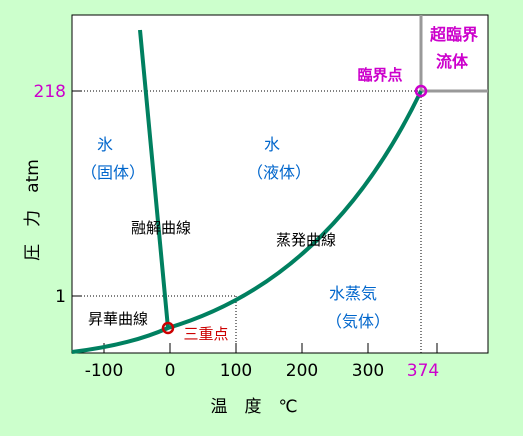 The height and width of the screenshot is (436, 523). What do you see at coordinates (272, 144) in the screenshot?
I see `liquid-region-label: 水` at bounding box center [272, 144].